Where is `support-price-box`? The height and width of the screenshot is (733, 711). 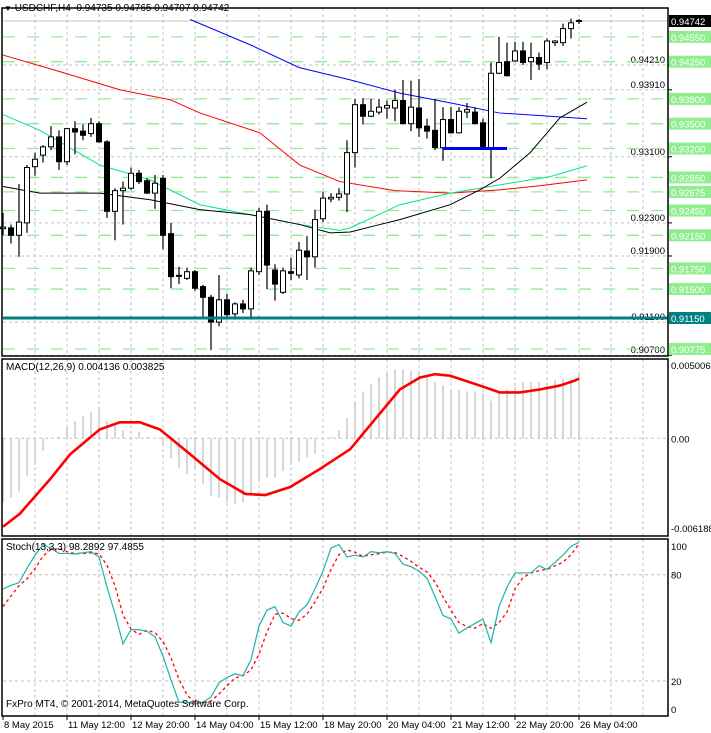 support-price-box is located at coordinates (690, 317).